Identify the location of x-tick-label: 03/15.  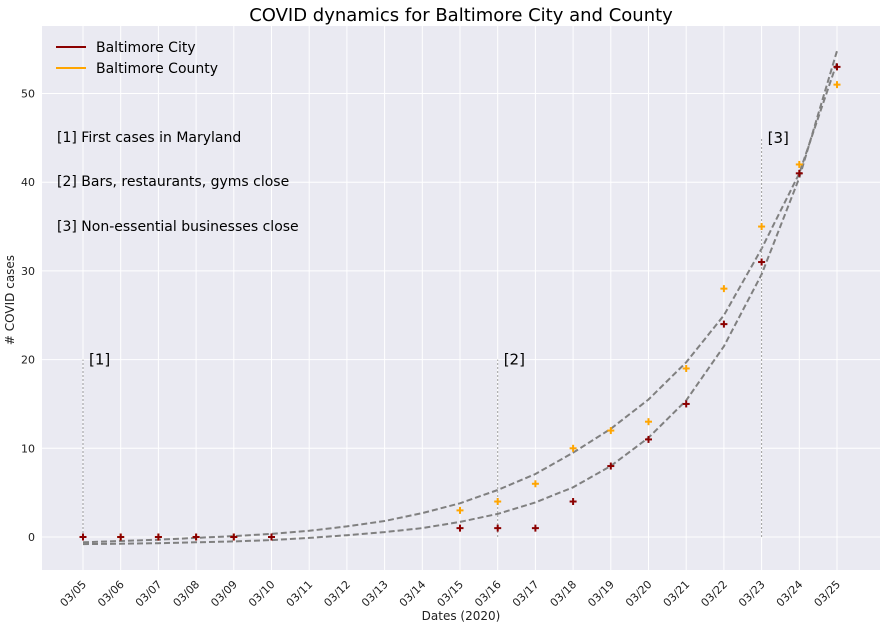
(451, 594).